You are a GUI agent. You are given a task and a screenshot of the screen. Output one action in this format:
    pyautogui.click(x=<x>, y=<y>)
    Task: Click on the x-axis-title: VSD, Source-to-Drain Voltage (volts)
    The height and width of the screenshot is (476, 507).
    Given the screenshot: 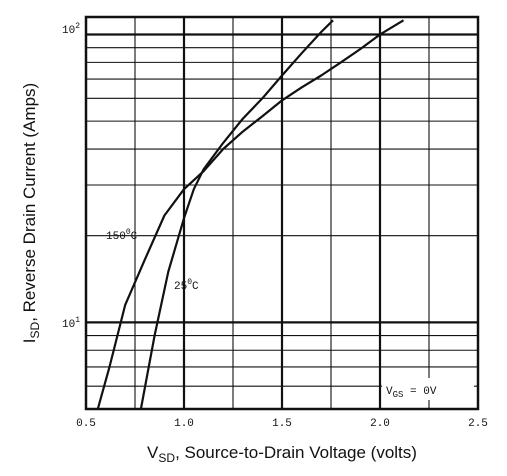 What is the action you would take?
    pyautogui.click(x=282, y=454)
    